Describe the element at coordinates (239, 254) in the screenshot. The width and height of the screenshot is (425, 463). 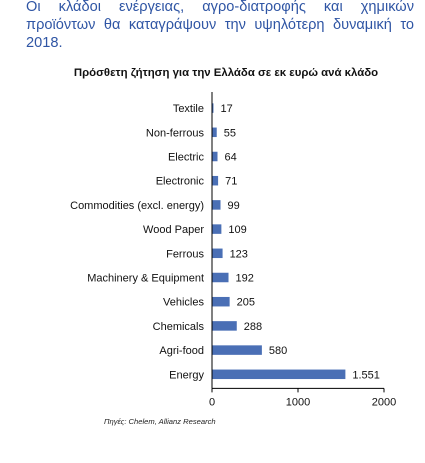
I see `value-label: 123` at that location.